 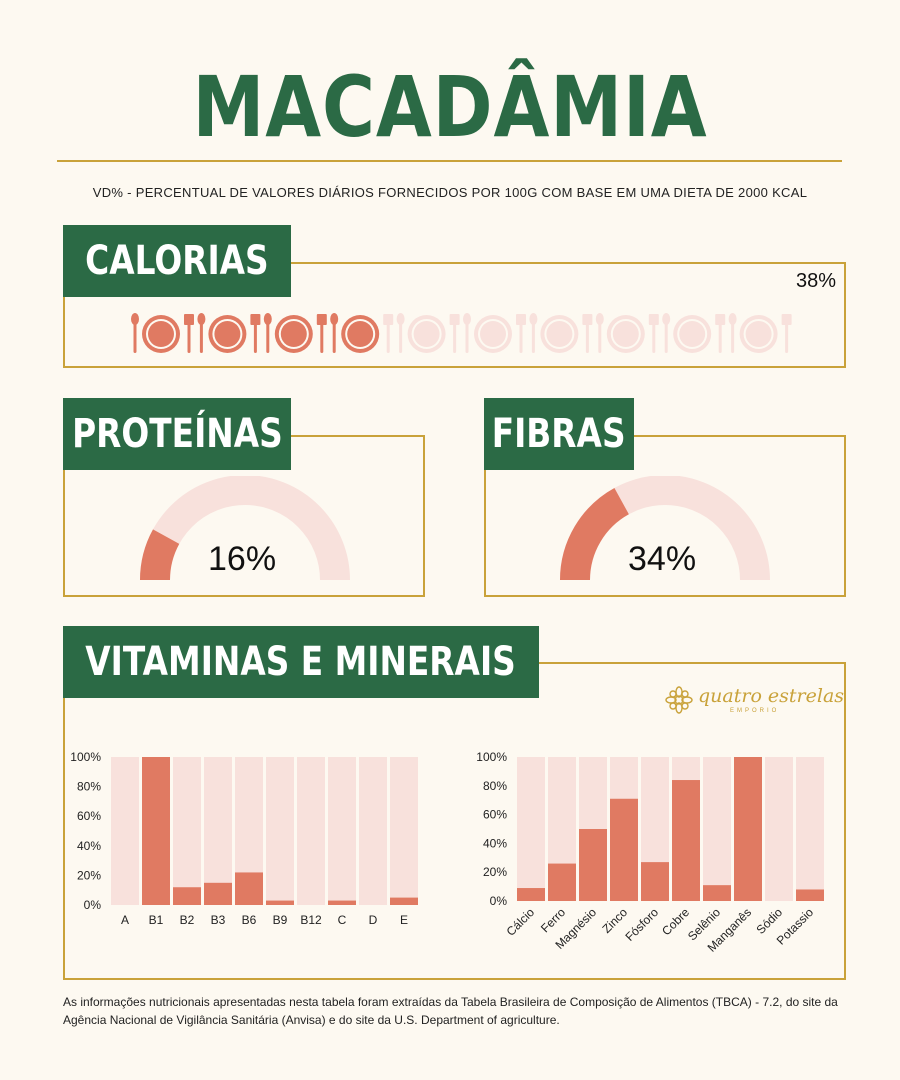 What do you see at coordinates (125, 920) in the screenshot?
I see `x-tick-label: A` at bounding box center [125, 920].